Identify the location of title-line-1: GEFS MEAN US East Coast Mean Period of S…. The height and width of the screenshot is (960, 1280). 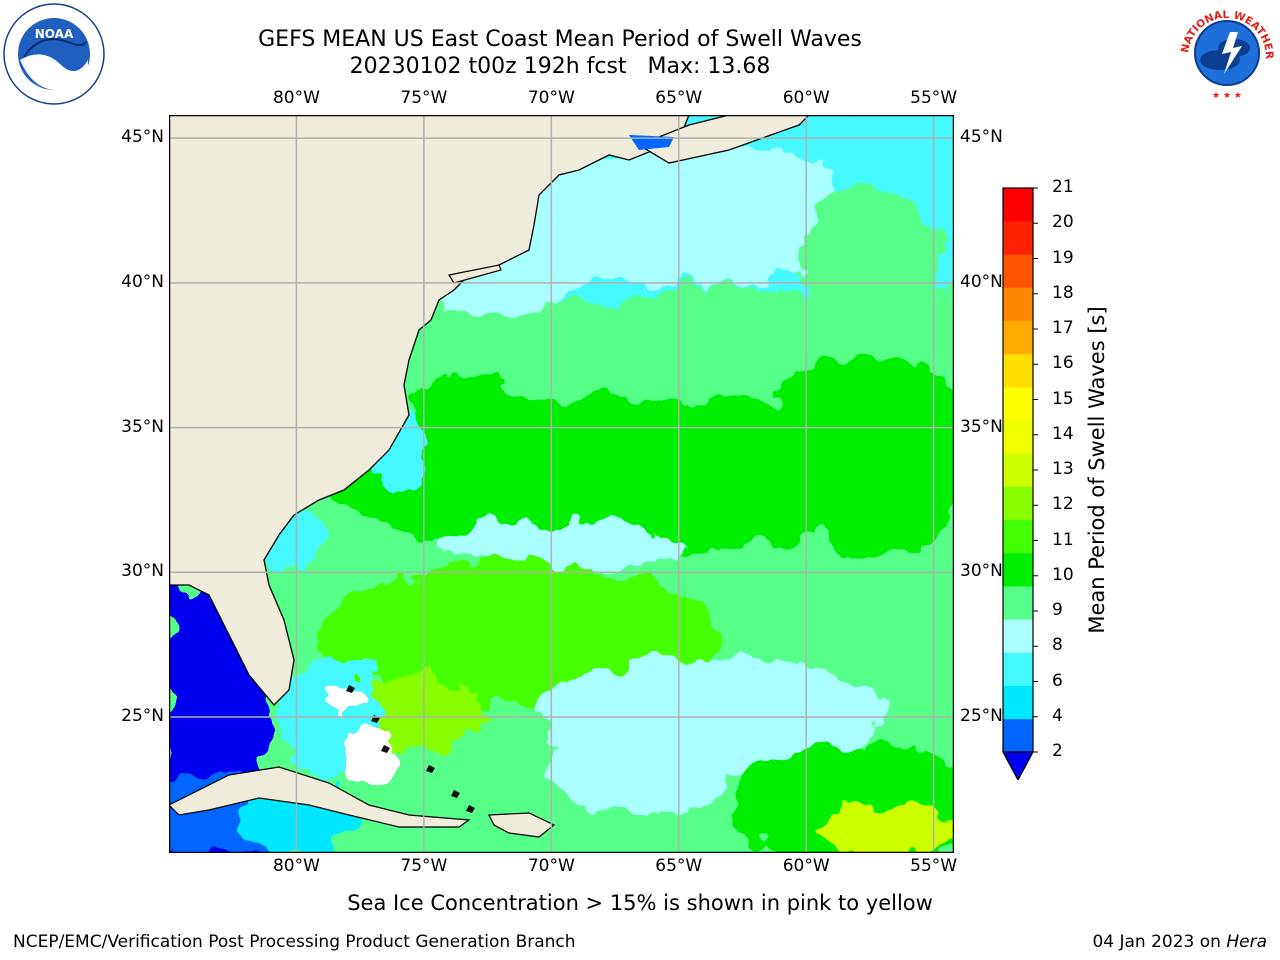
(560, 39).